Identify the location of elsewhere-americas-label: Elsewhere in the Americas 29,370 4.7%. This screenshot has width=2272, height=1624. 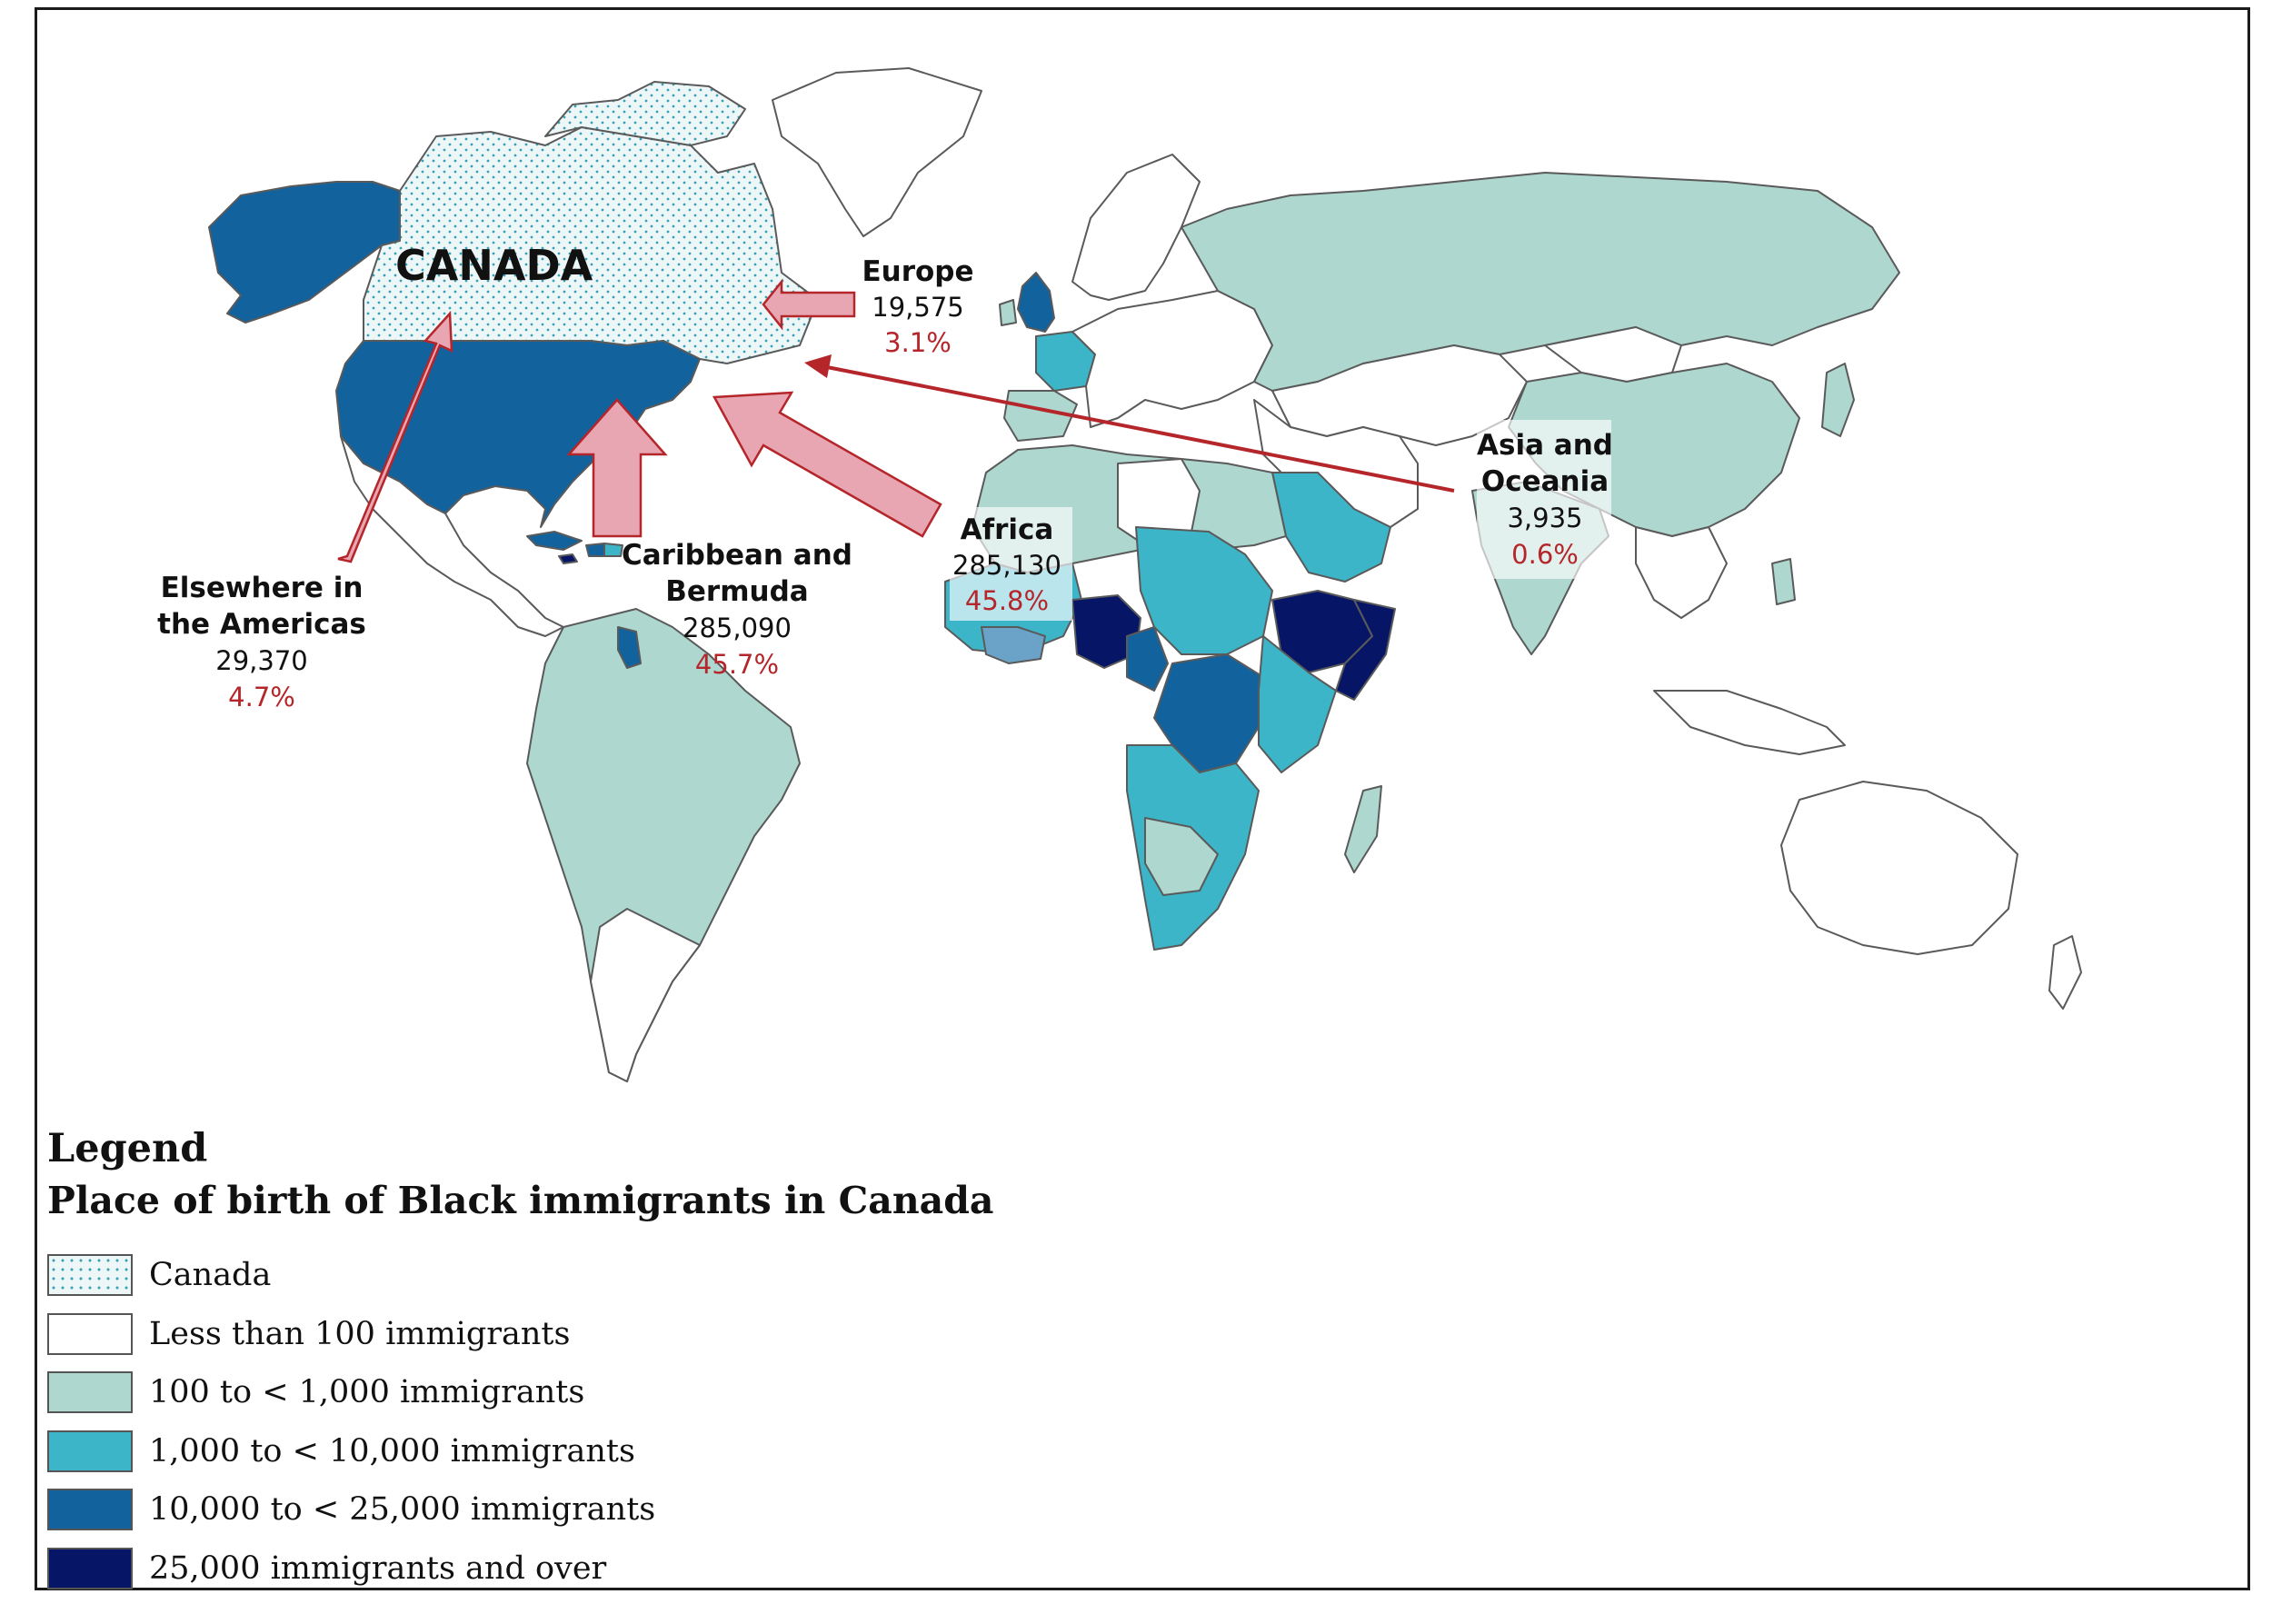
(261, 642).